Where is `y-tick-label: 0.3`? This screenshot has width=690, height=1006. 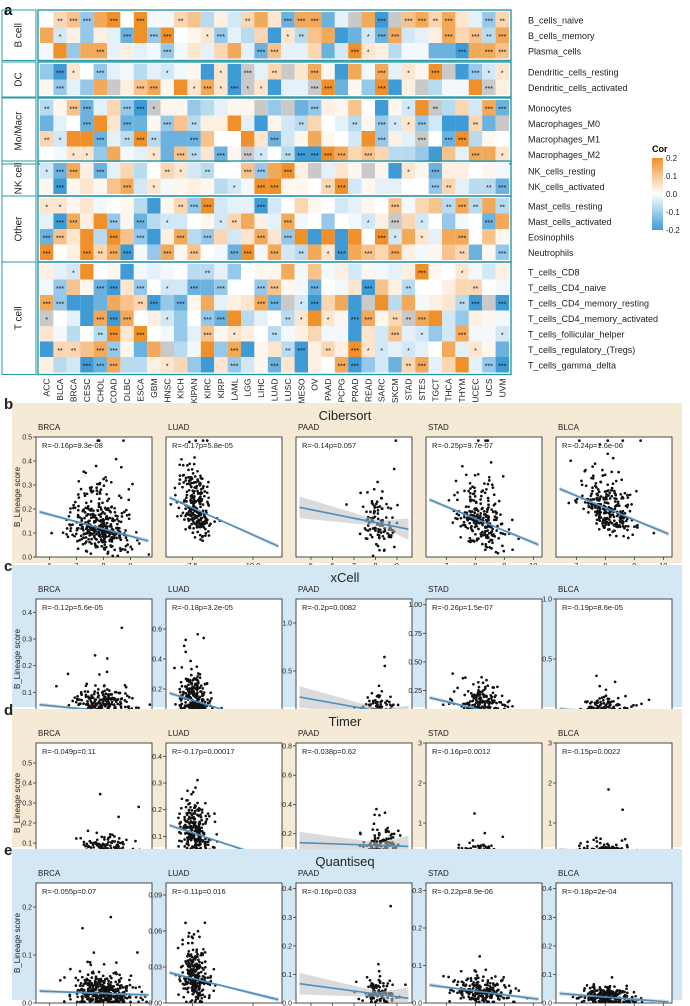 y-tick-label: 0.3 is located at coordinates (27, 486).